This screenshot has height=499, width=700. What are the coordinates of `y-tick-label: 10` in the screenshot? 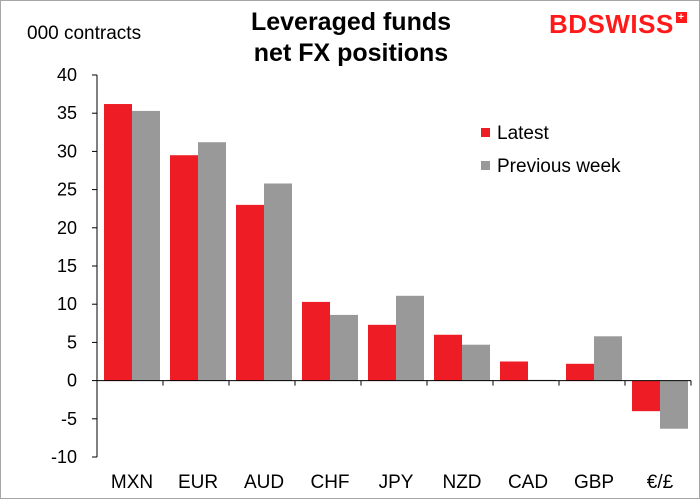 It's located at (67, 304).